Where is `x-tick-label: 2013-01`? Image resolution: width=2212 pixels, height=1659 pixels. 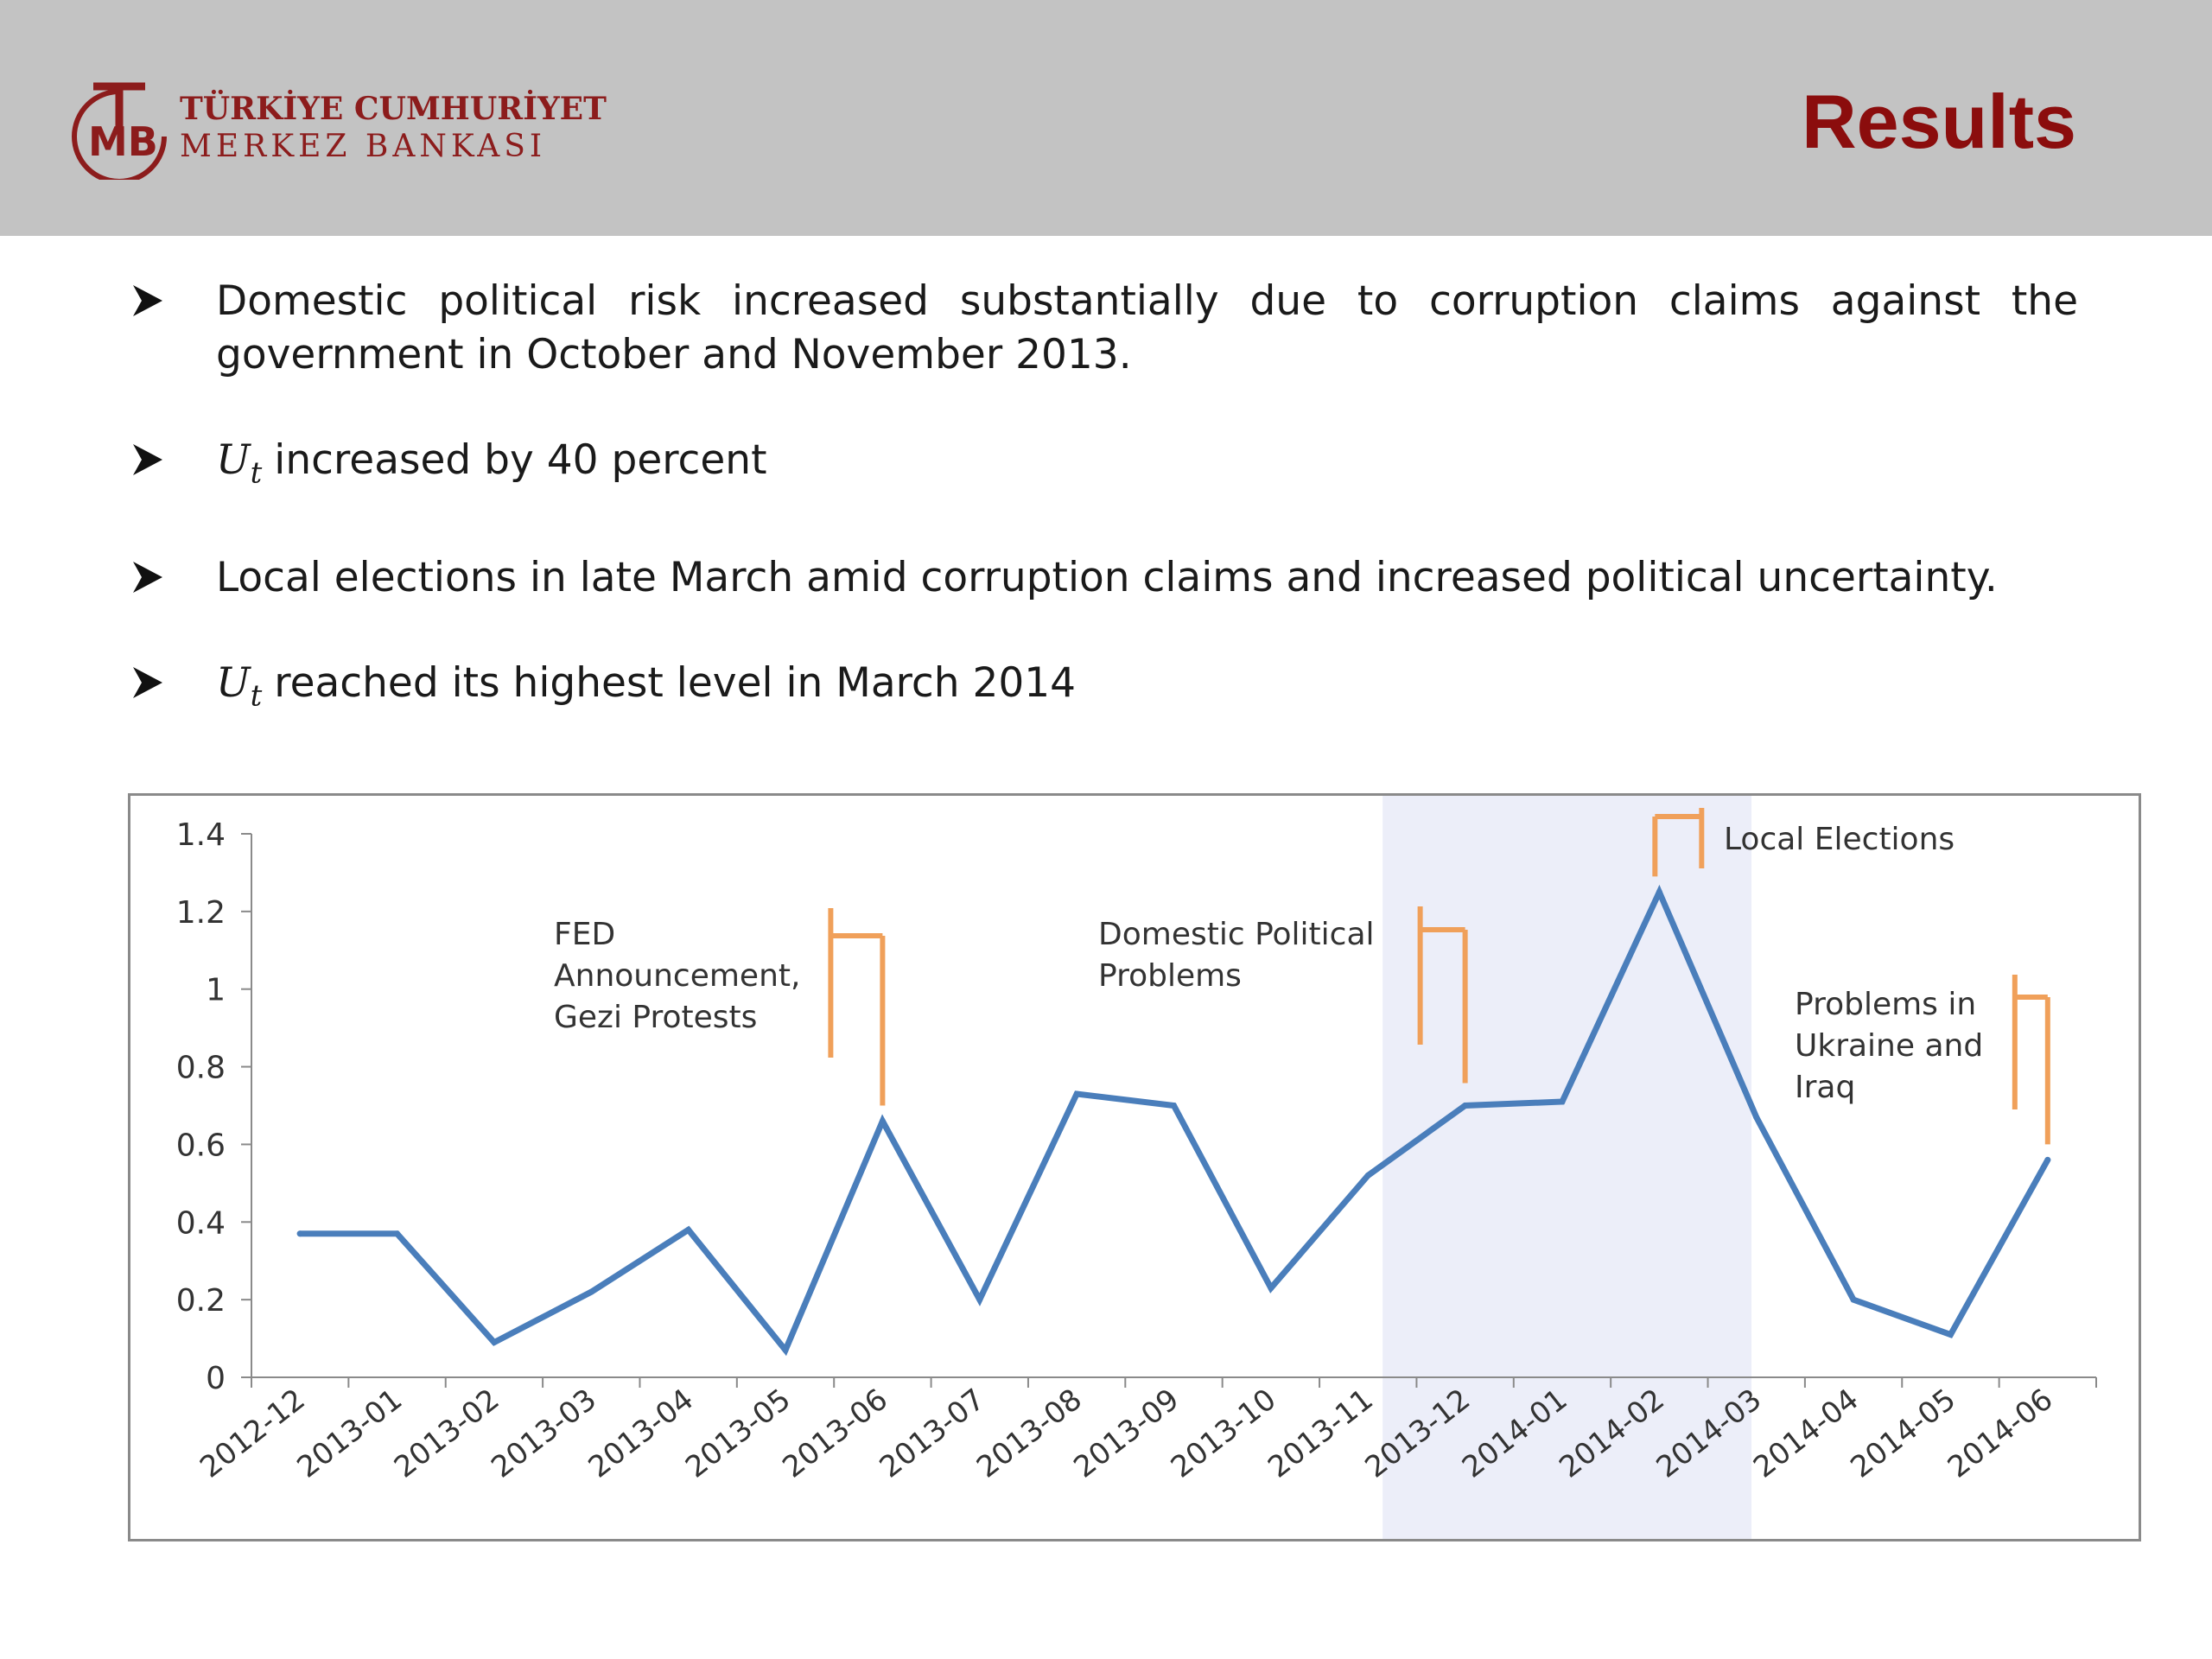
x-tick-label: 2013-01 is located at coordinates (350, 1433).